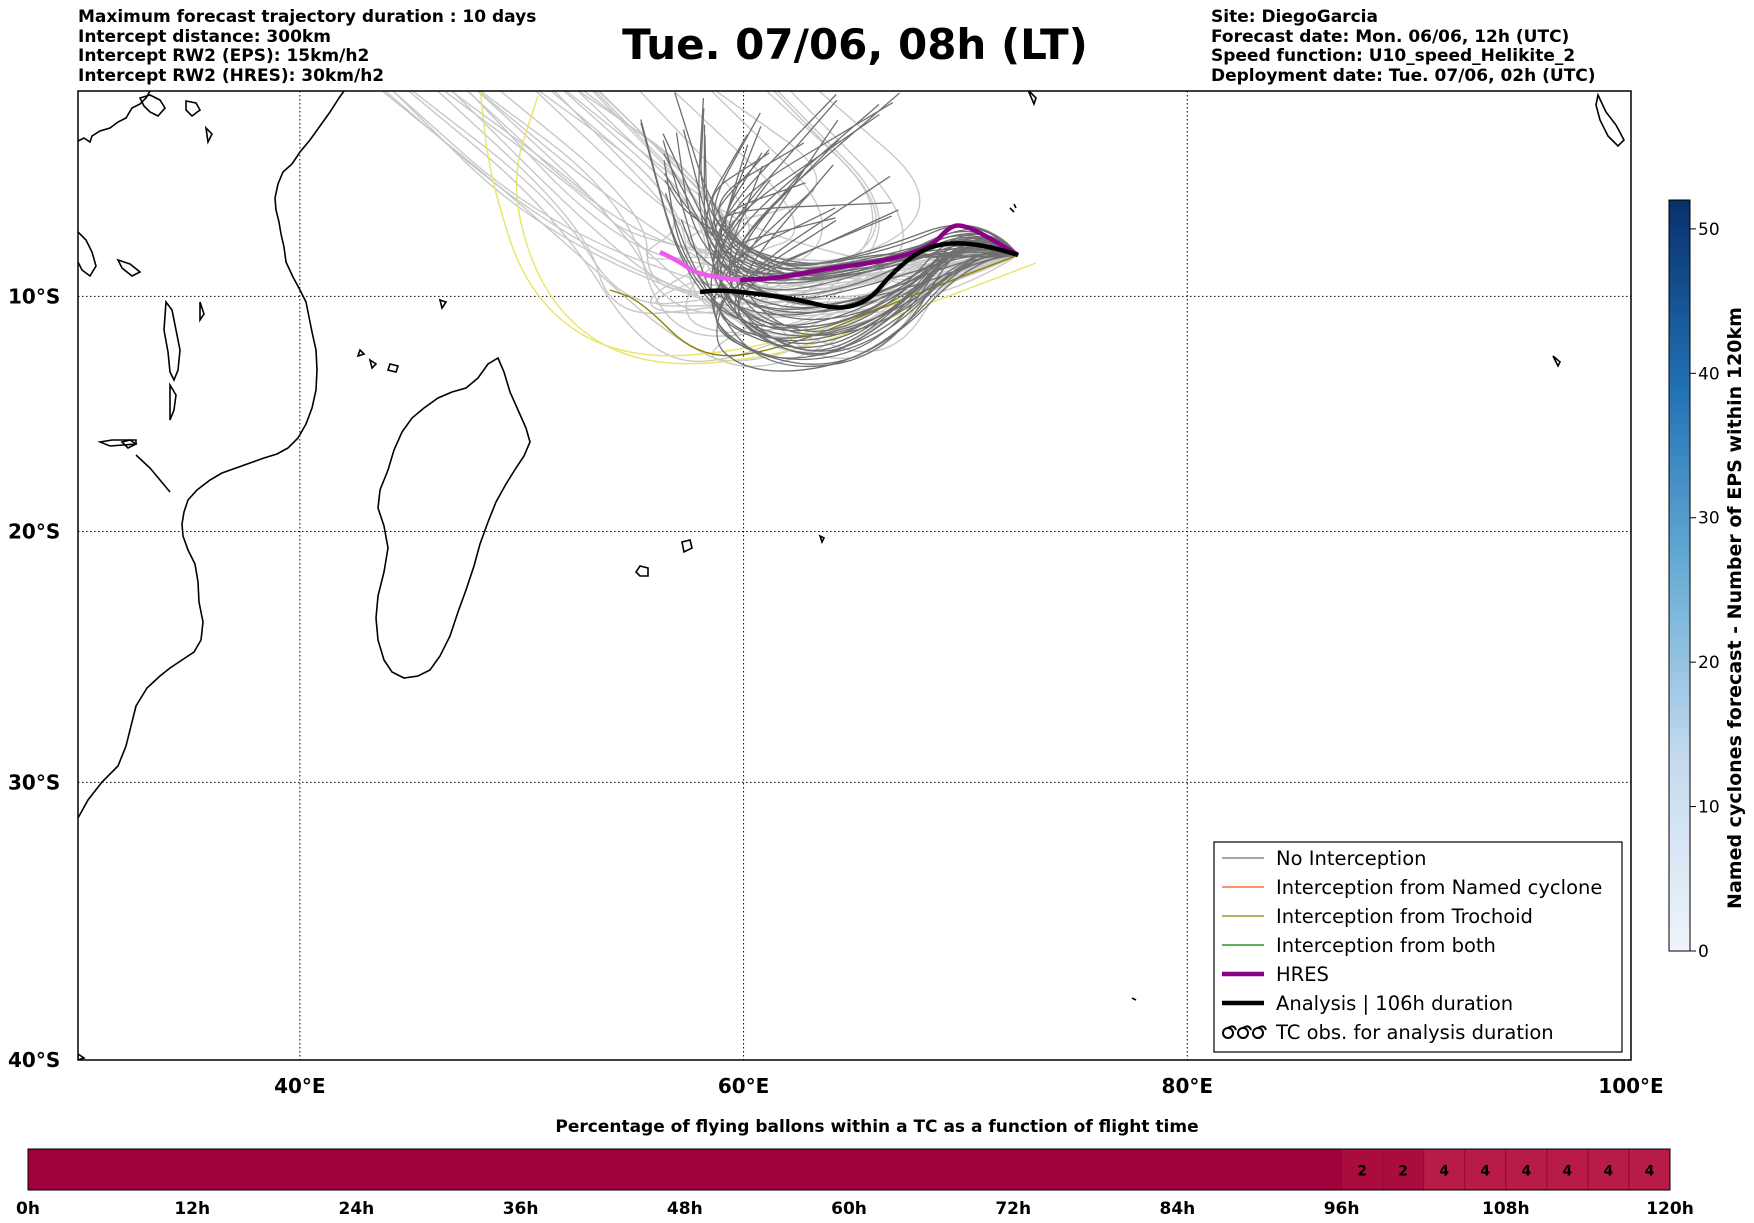 This screenshot has width=1754, height=1223. What do you see at coordinates (1393, 56) in the screenshot?
I see `info-line: Speed function: U10_speed_Helikite_2` at bounding box center [1393, 56].